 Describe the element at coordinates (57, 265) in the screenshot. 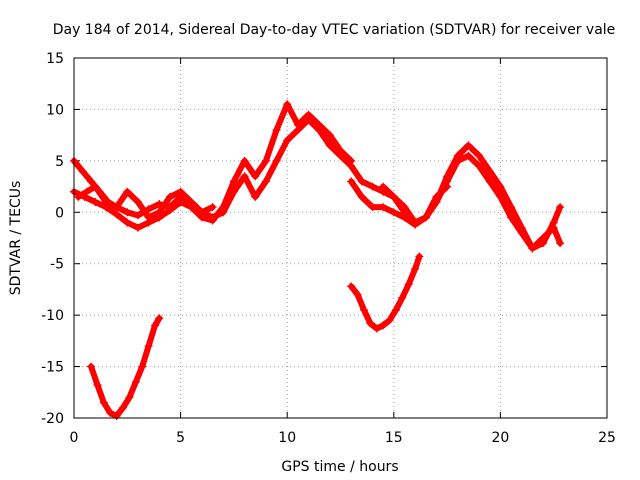

I see `y-tick-label: -5` at that location.